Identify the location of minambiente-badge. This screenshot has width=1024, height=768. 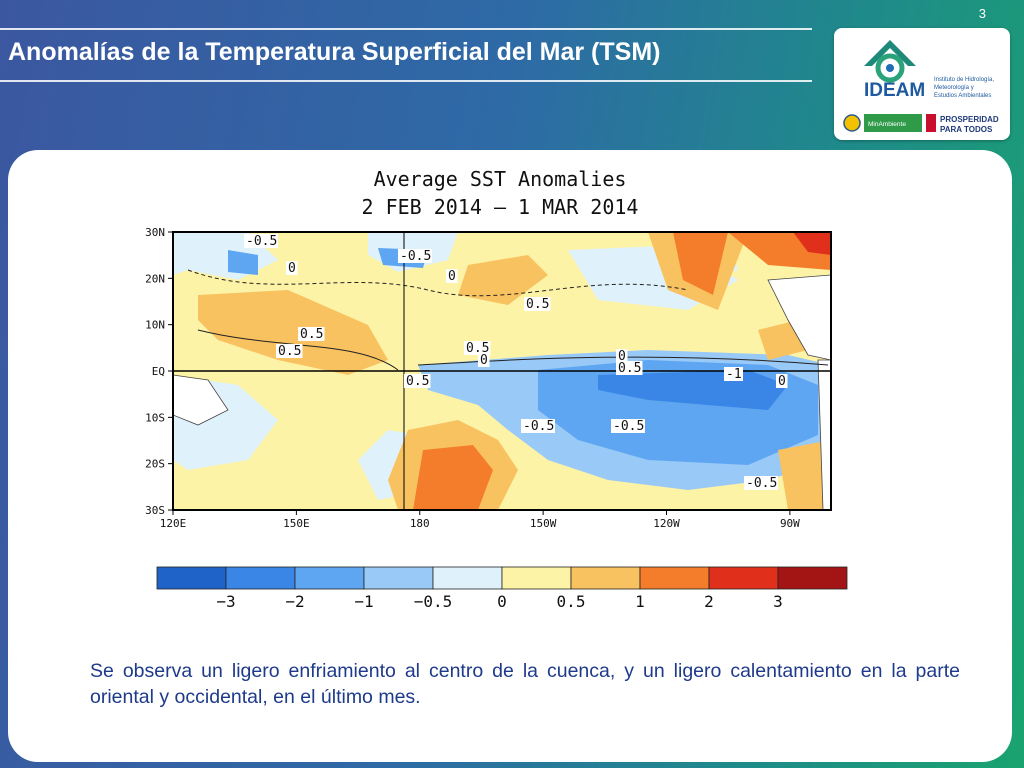
(893, 123).